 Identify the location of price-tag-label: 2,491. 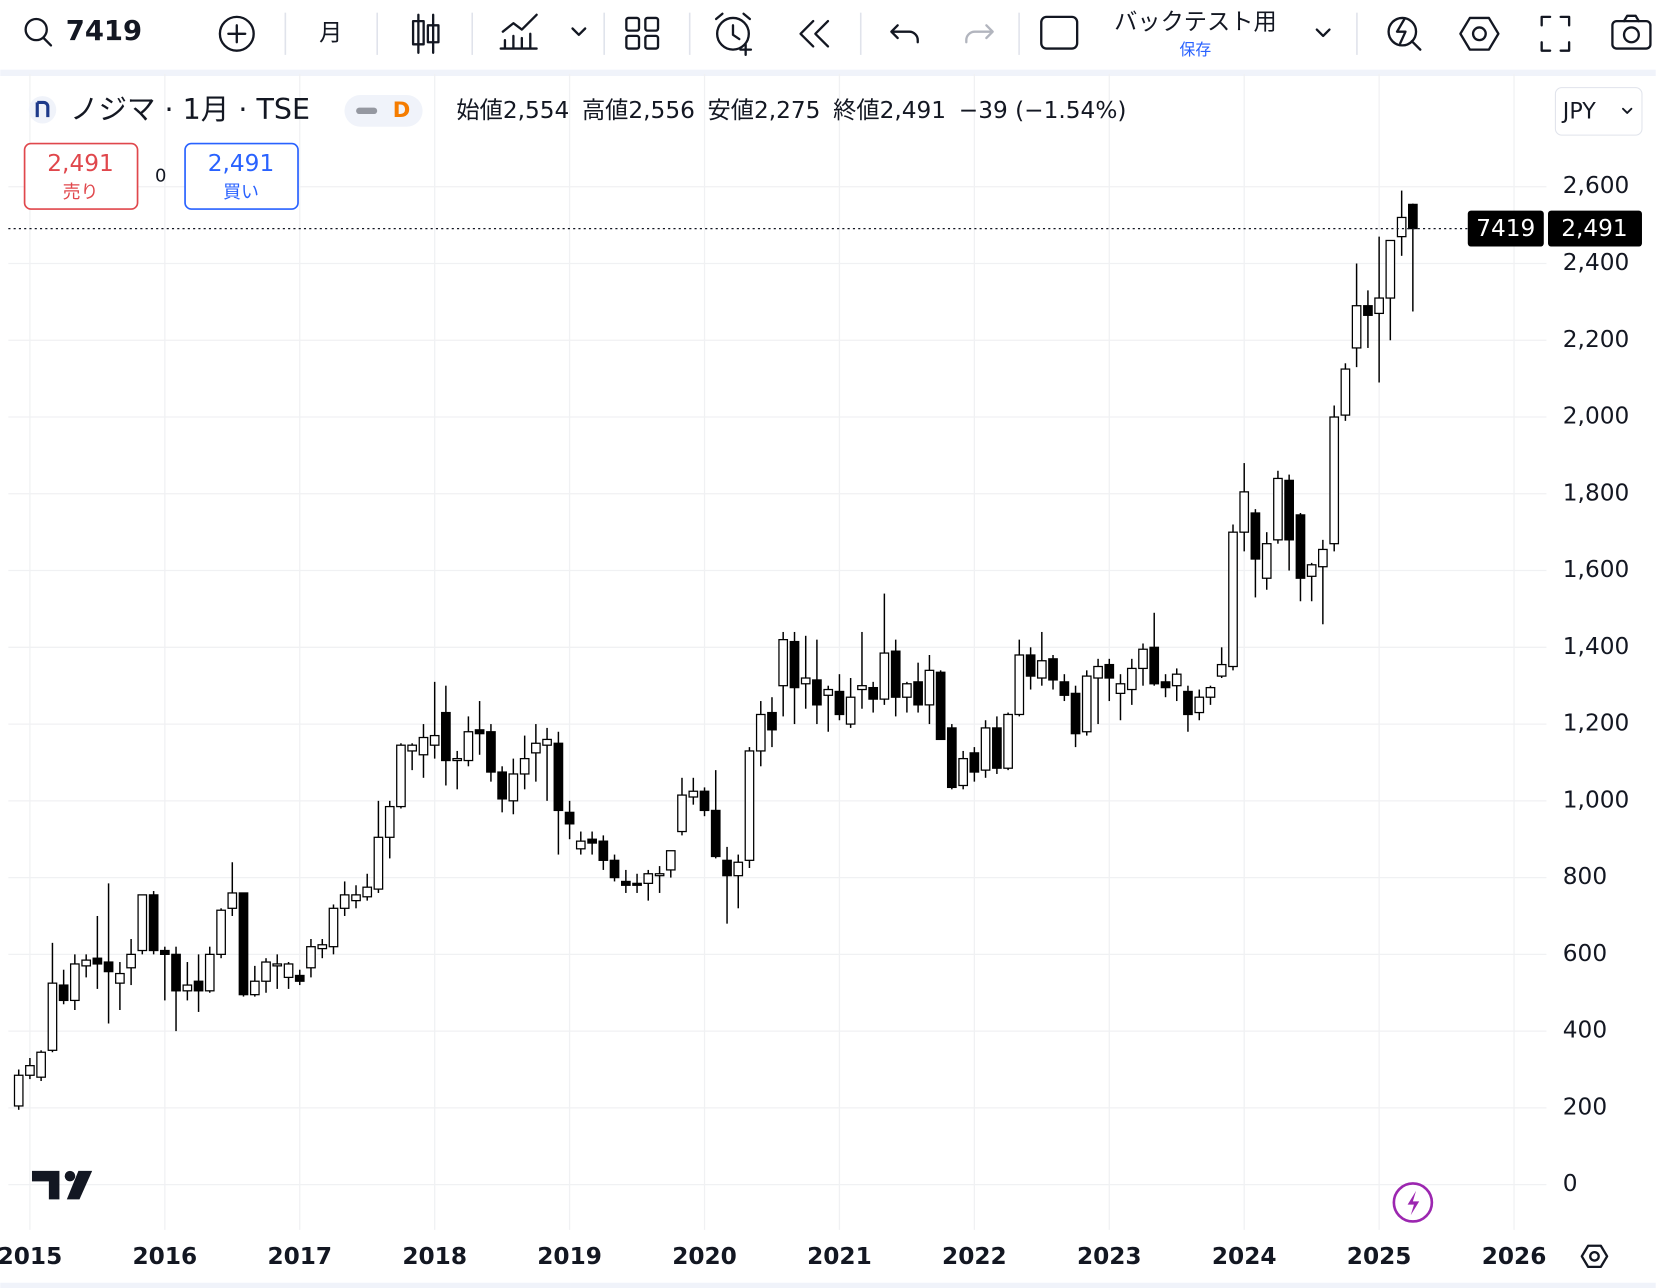
(1594, 228).